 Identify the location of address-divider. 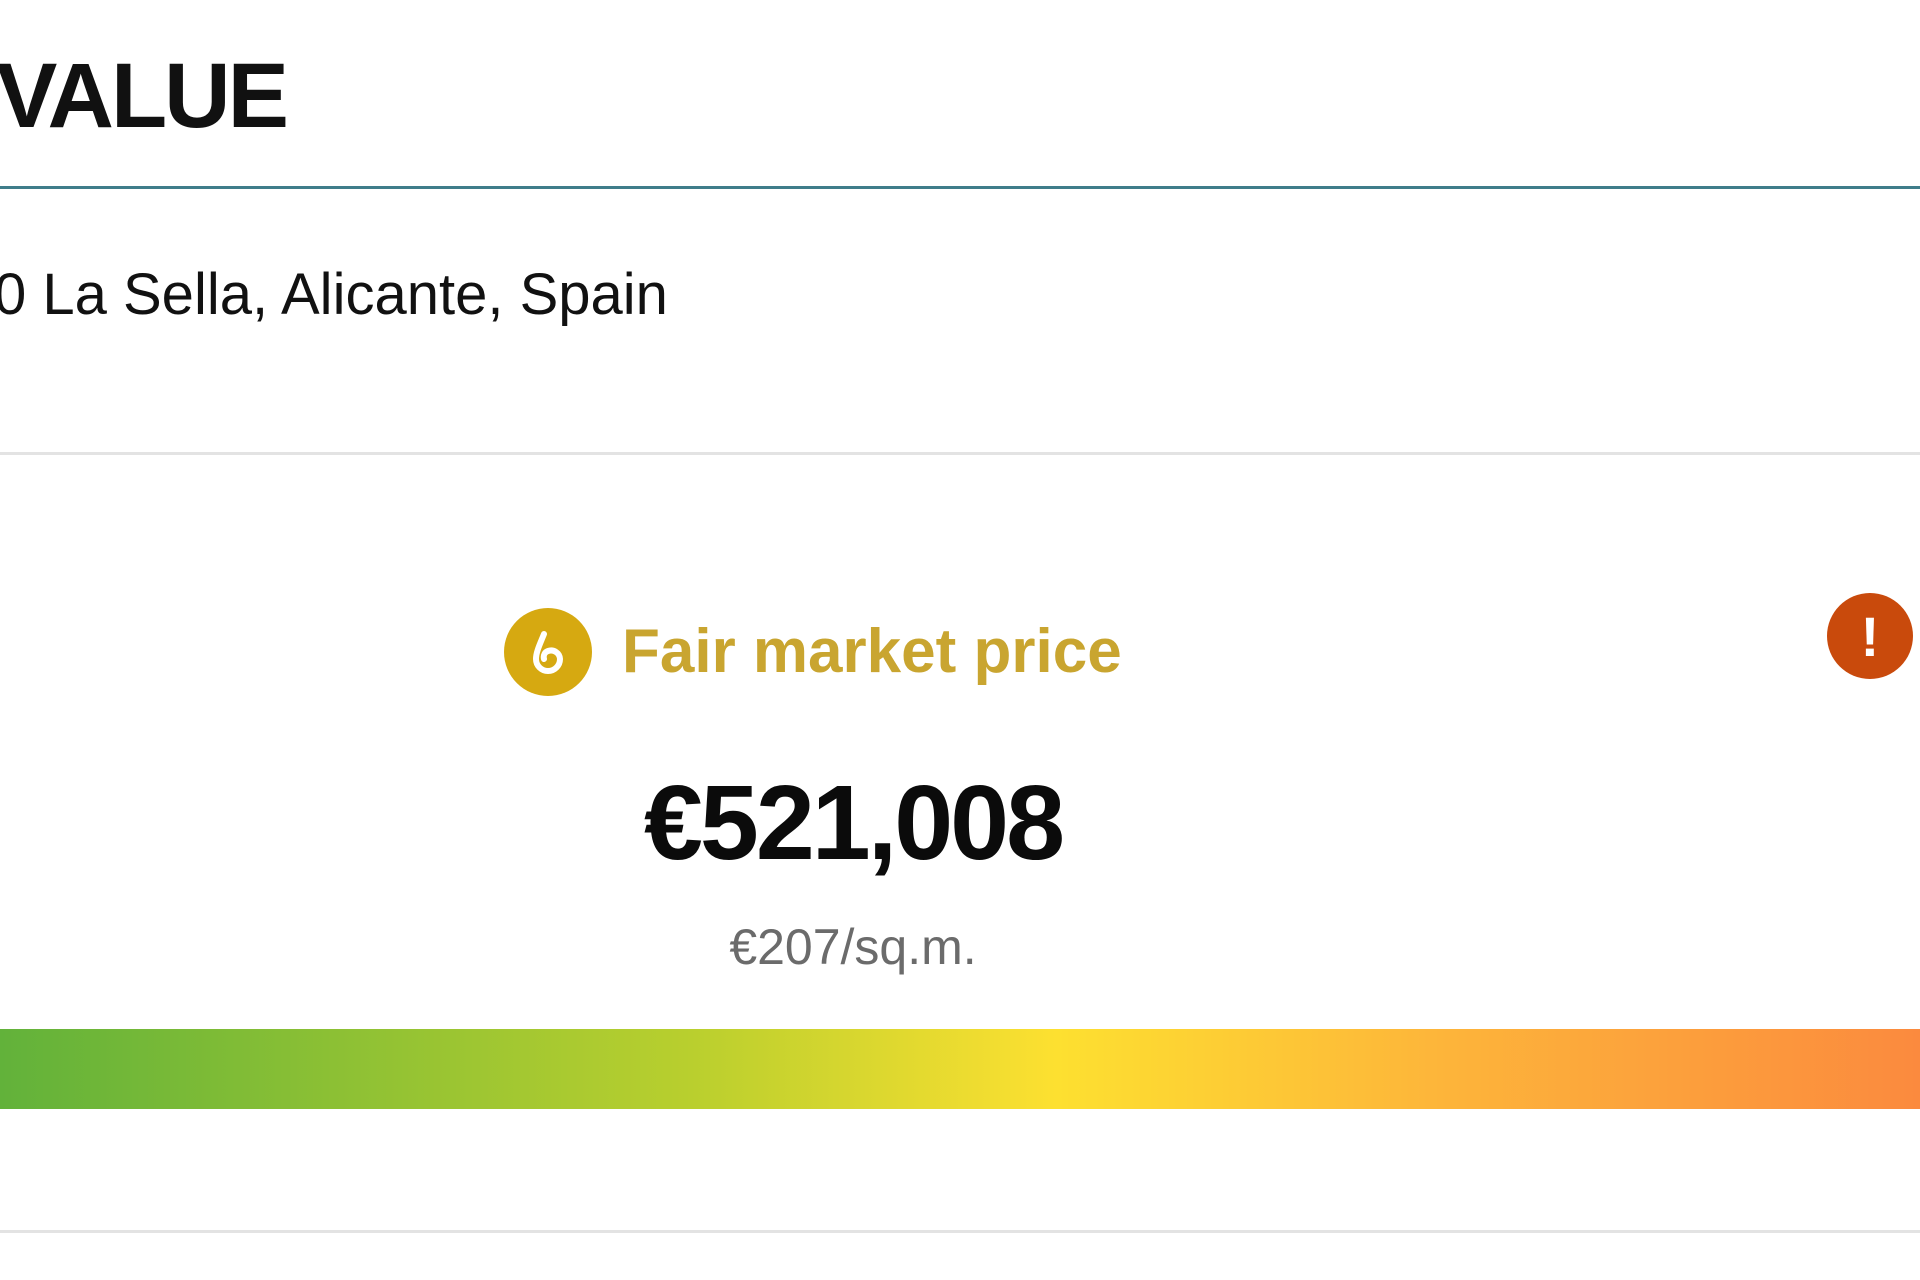
(960, 453).